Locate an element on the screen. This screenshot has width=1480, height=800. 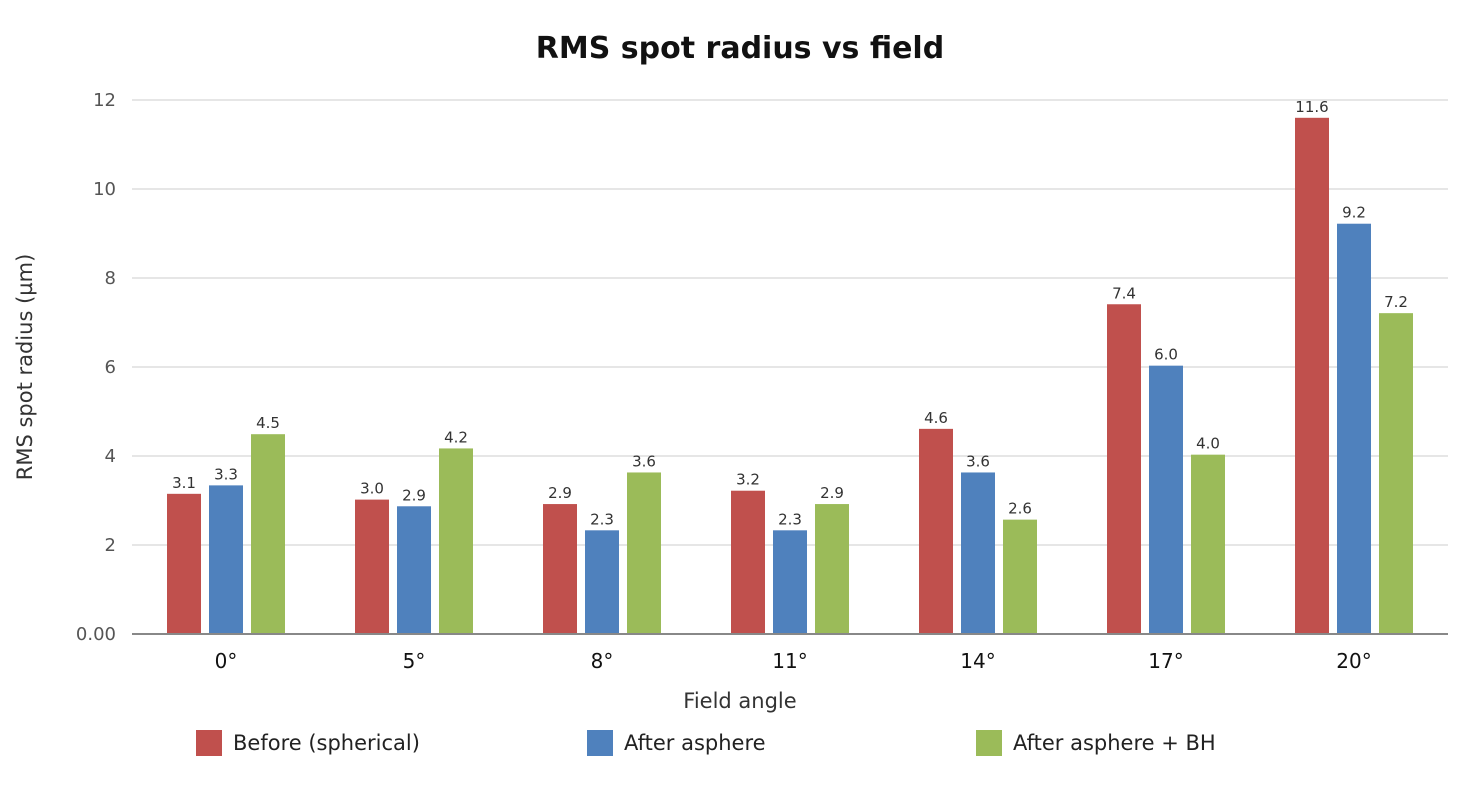
y-tick-label: 6 is located at coordinates (110, 367).